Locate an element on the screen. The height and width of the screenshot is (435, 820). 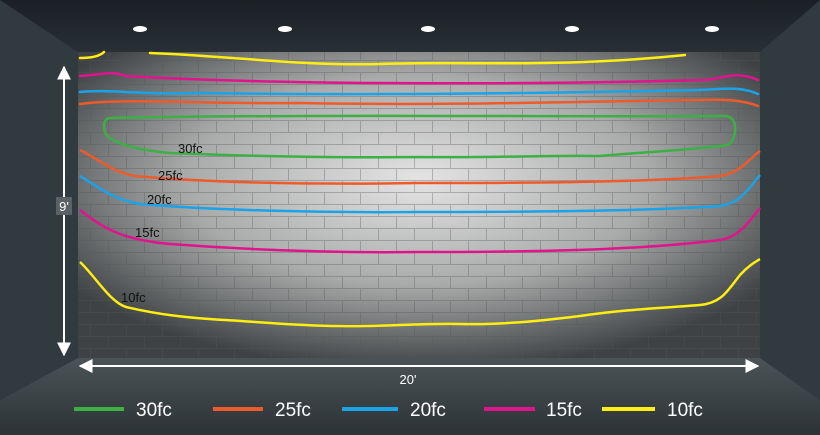
legend-label-10fc: 10fc is located at coordinates (685, 410).